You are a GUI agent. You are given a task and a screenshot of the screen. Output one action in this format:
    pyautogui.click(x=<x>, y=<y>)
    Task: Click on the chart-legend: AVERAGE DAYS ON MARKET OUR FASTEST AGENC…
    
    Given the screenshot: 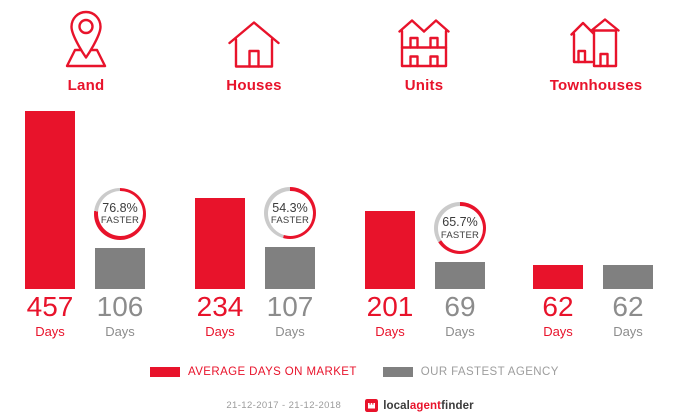 What is the action you would take?
    pyautogui.click(x=354, y=372)
    